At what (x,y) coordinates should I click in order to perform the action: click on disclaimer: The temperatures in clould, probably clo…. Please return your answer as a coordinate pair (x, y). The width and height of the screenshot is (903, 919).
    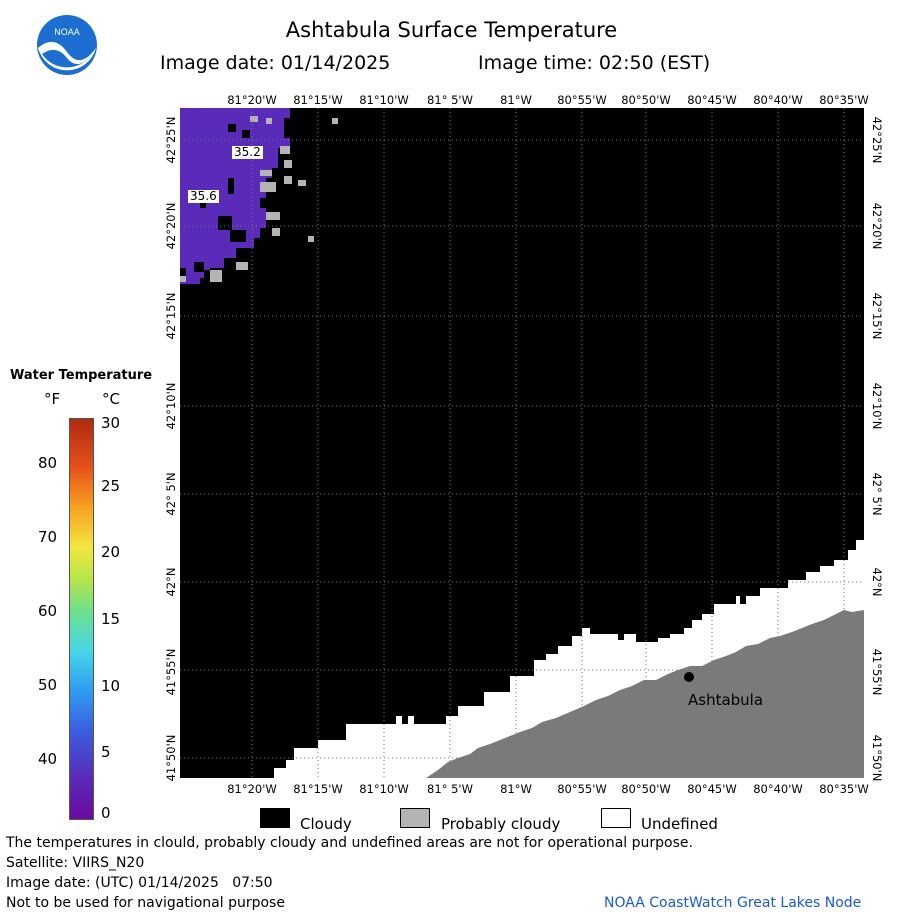
    Looking at the image, I should click on (349, 843).